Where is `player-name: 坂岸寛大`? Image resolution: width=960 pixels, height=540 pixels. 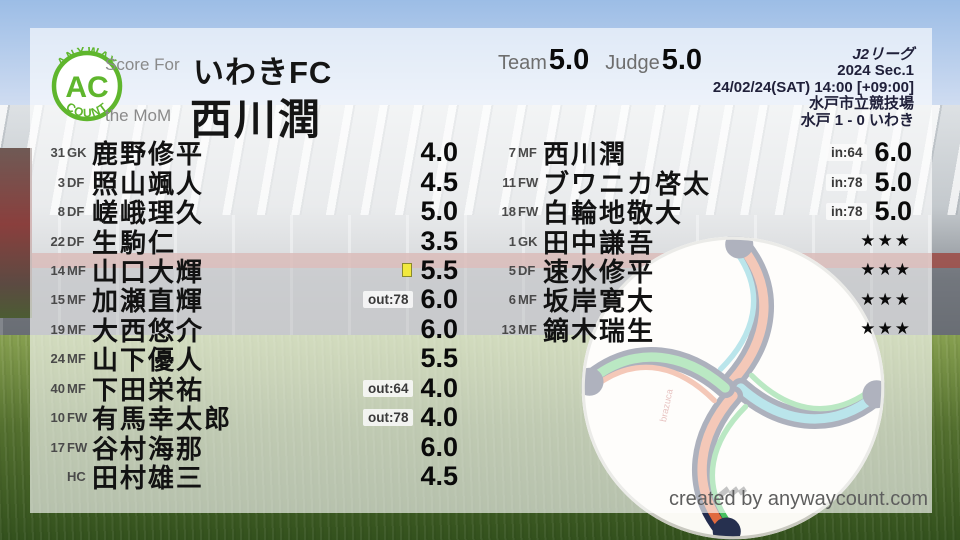 player-name: 坂岸寛大 is located at coordinates (599, 301).